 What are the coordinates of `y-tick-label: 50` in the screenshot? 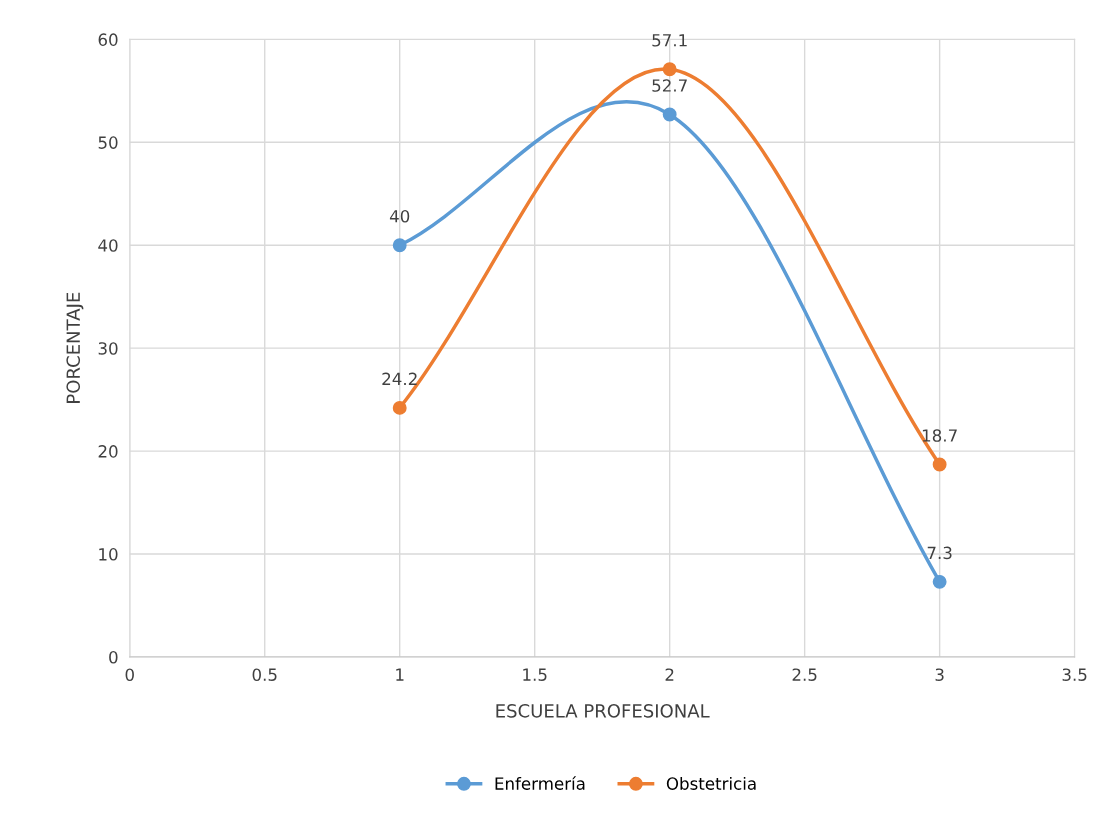 It's located at (108, 142).